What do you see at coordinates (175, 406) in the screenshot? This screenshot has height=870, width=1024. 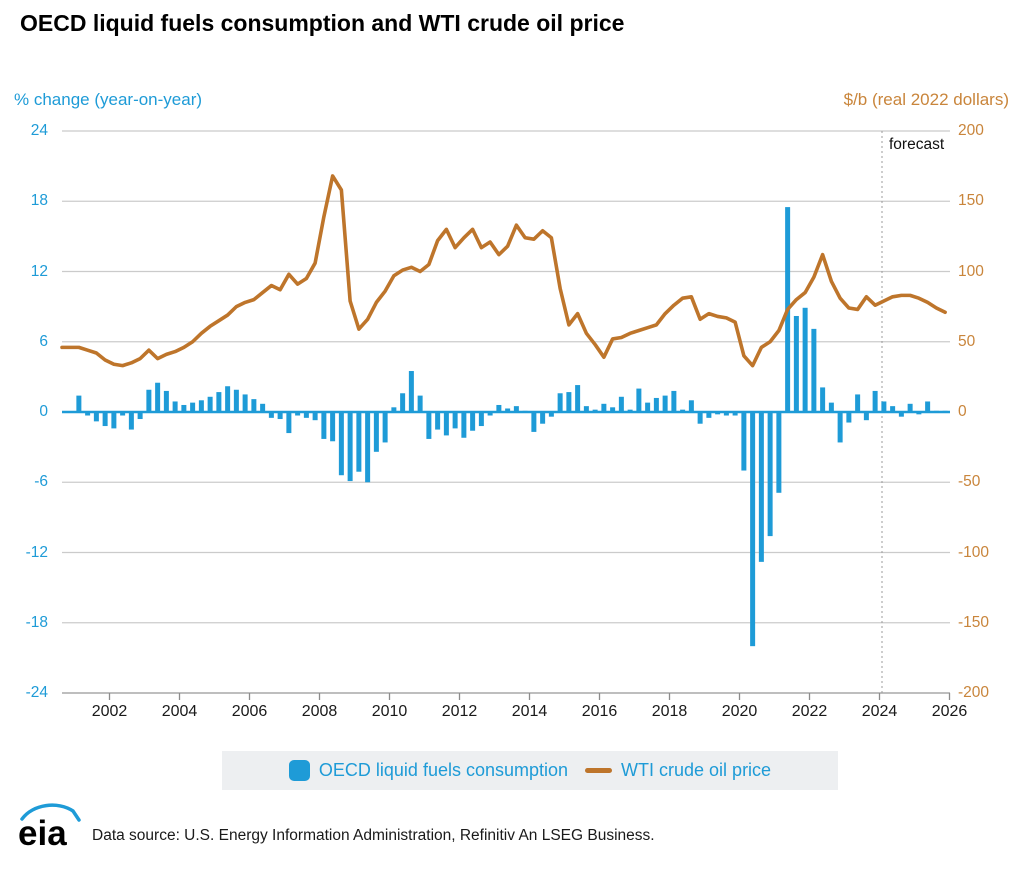 I see `bar-2003Q4` at bounding box center [175, 406].